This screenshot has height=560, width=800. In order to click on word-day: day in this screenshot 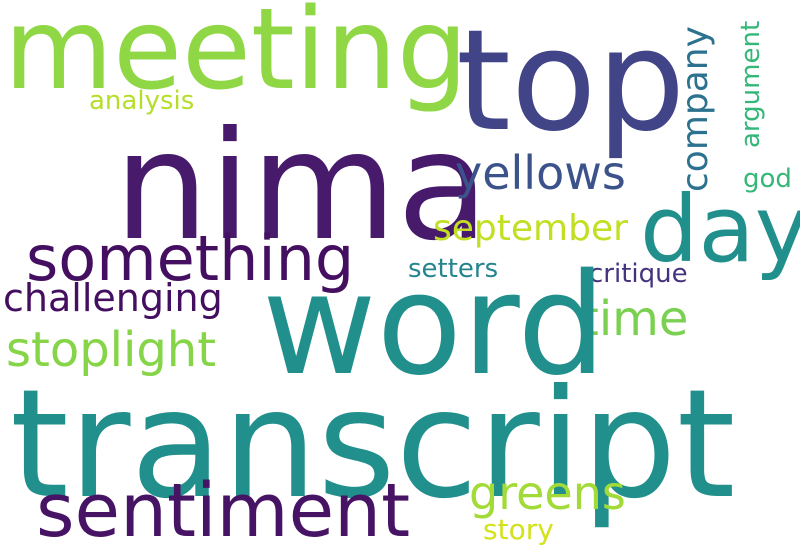, I will do `click(720, 229)`.